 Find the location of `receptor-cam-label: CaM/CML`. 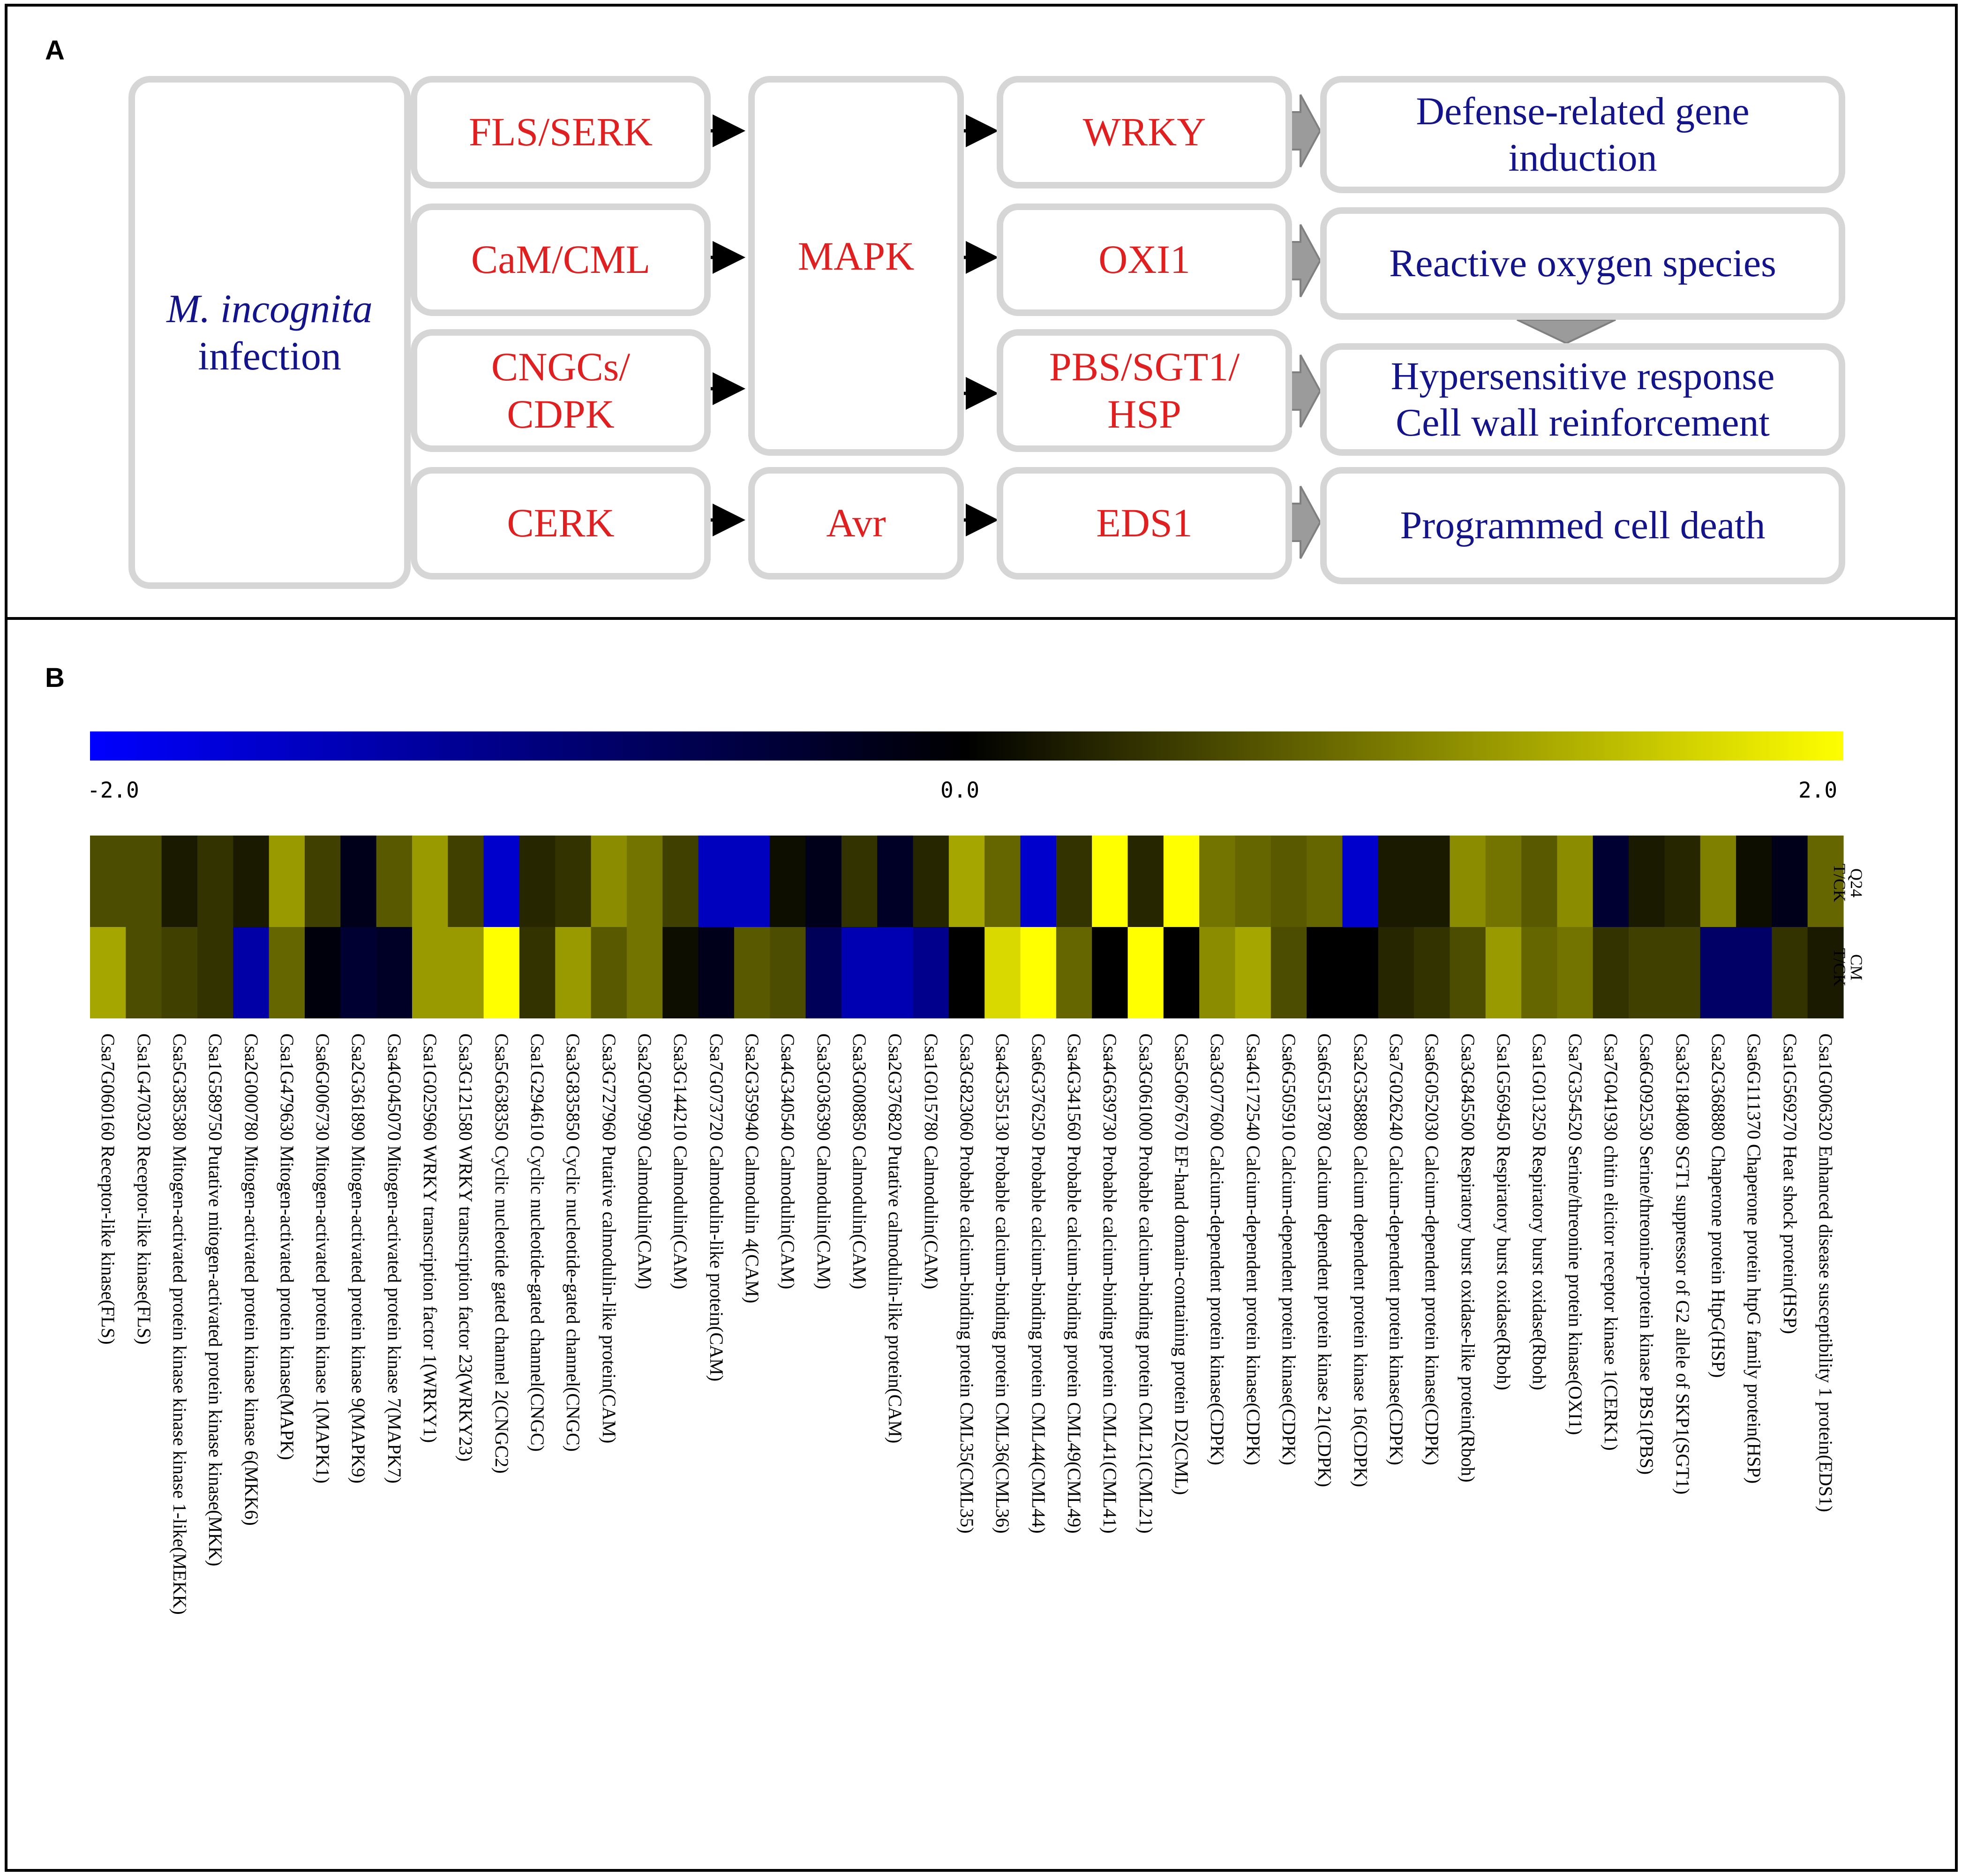

receptor-cam-label: CaM/CML is located at coordinates (561, 259).